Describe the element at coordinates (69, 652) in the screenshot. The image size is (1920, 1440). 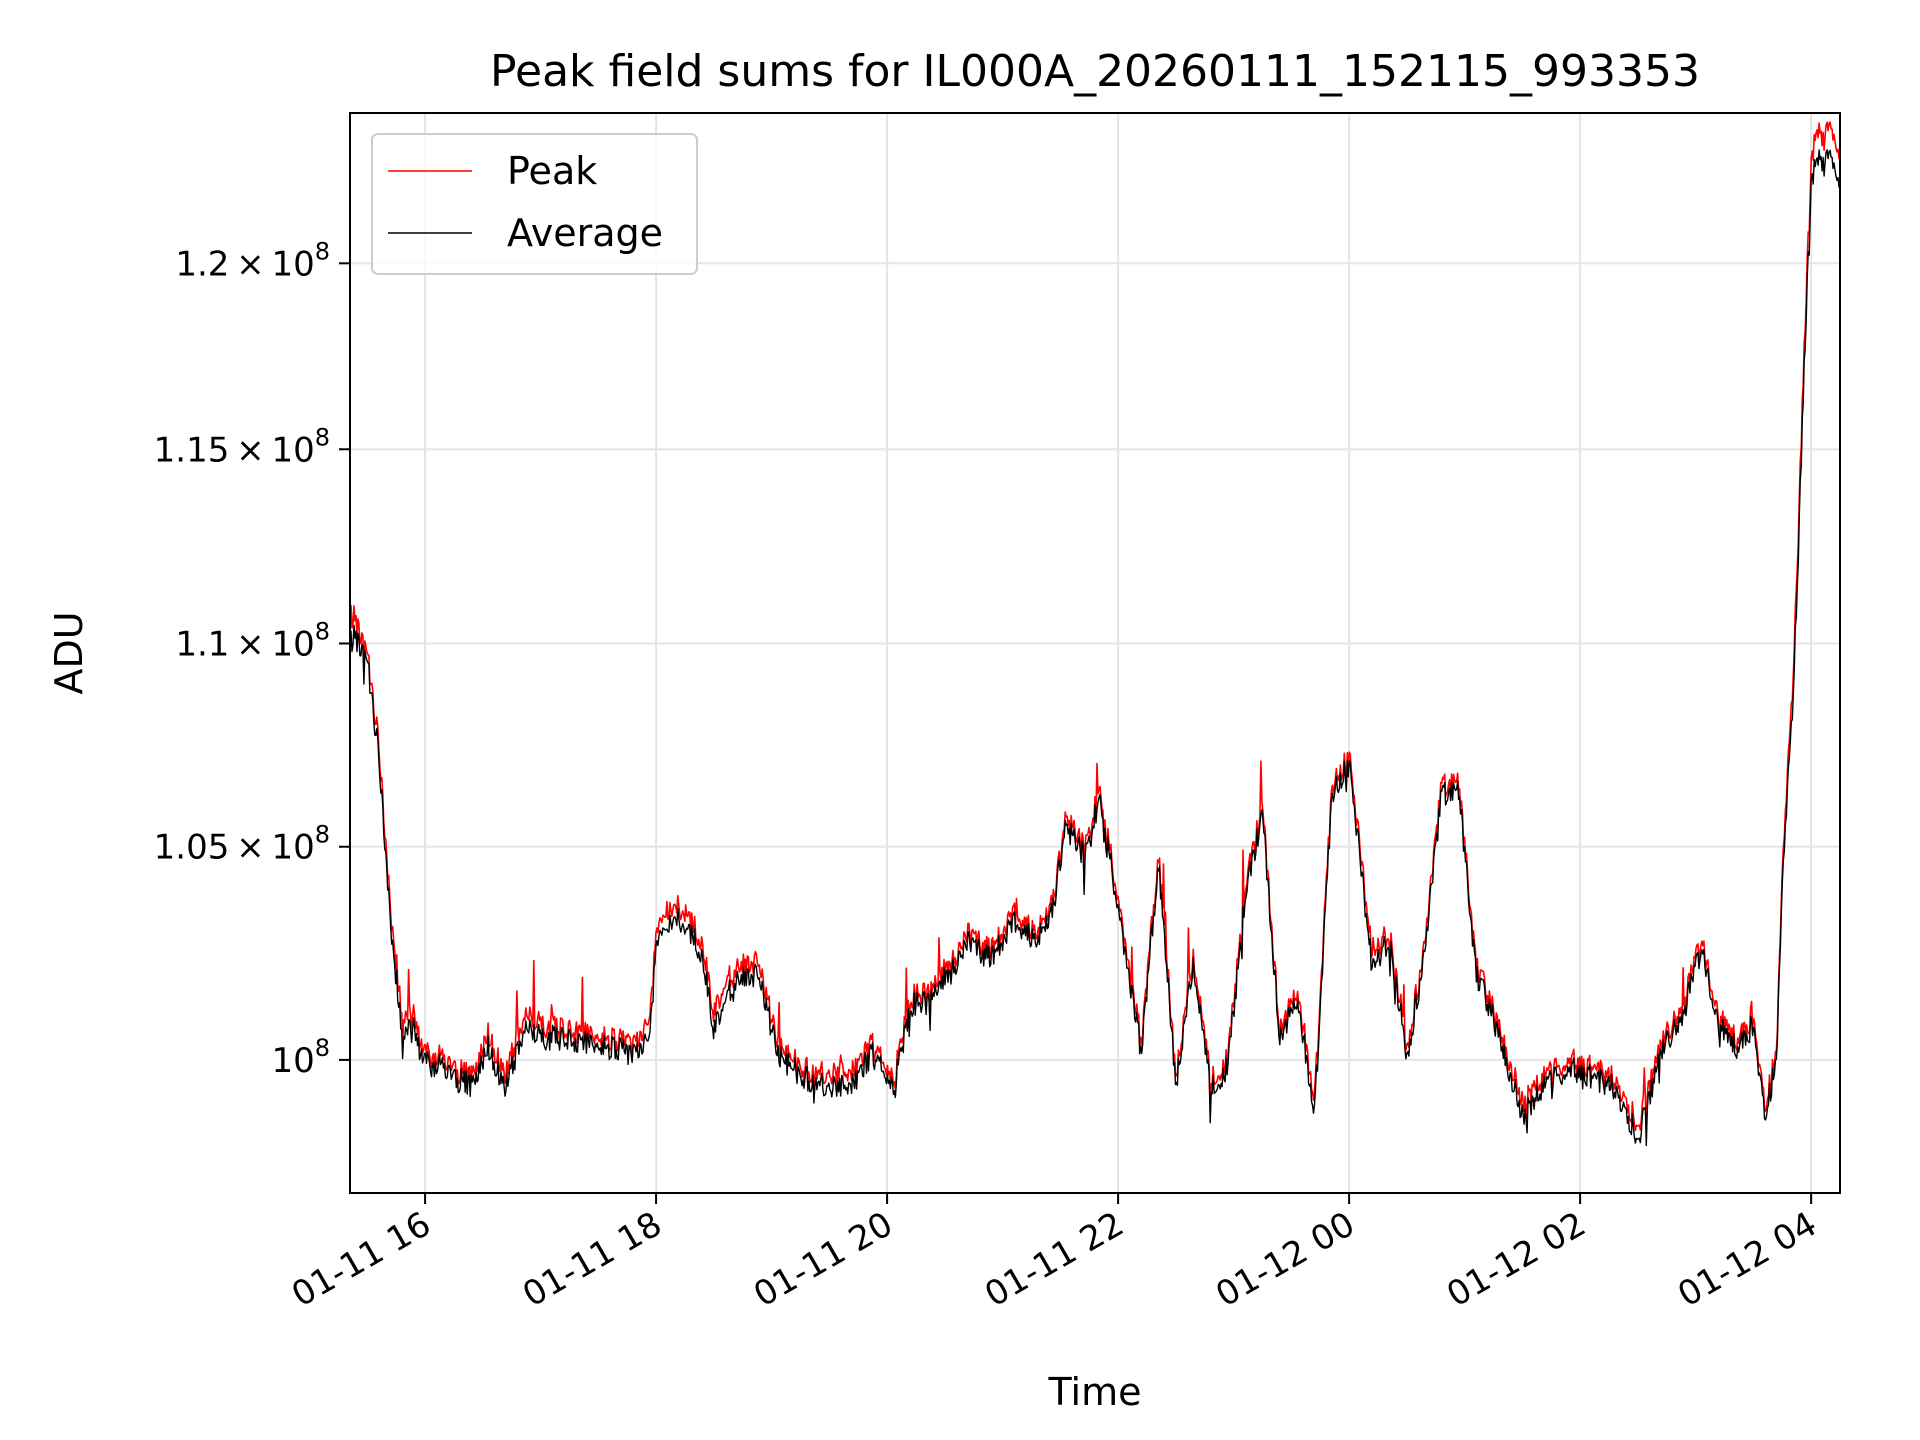
I see `y-axis-label: ADU` at that location.